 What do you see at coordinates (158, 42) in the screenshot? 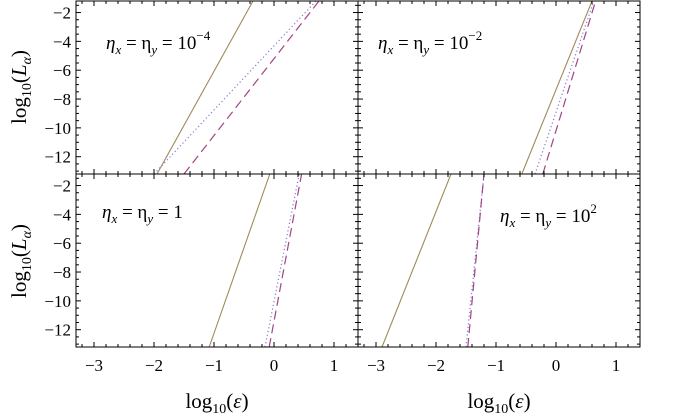
I see `panel-annotation: ηx = ηy = 10−4` at bounding box center [158, 42].